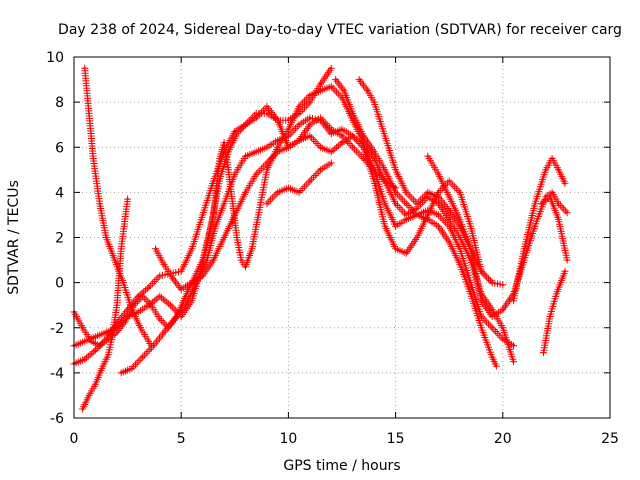 Image resolution: width=640 pixels, height=480 pixels. I want to click on y-tick-label: 4, so click(59, 193).